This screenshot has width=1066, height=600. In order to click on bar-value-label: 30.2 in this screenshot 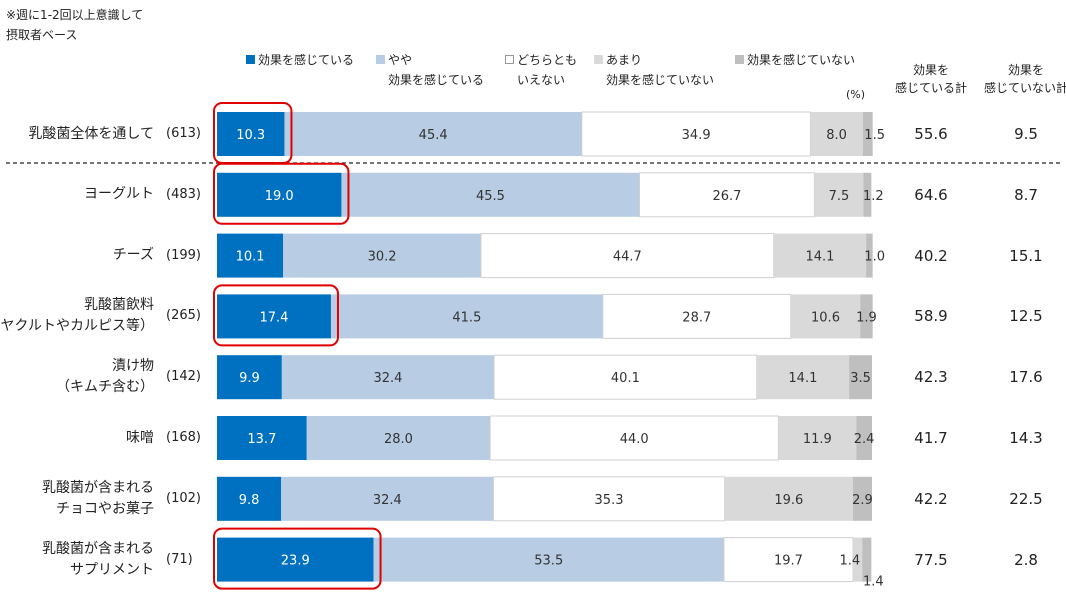, I will do `click(382, 257)`.